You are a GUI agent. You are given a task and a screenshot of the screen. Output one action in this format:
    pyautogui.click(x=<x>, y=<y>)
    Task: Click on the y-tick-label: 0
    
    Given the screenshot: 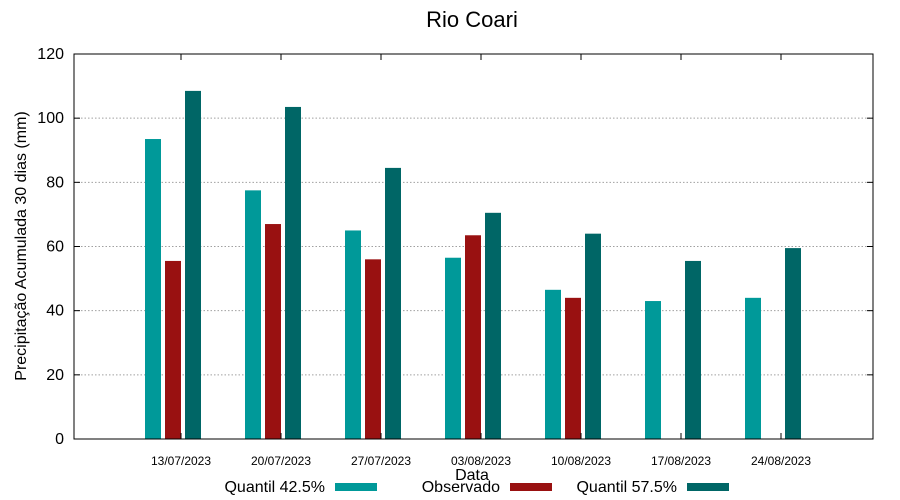 What is the action you would take?
    pyautogui.click(x=59, y=439)
    